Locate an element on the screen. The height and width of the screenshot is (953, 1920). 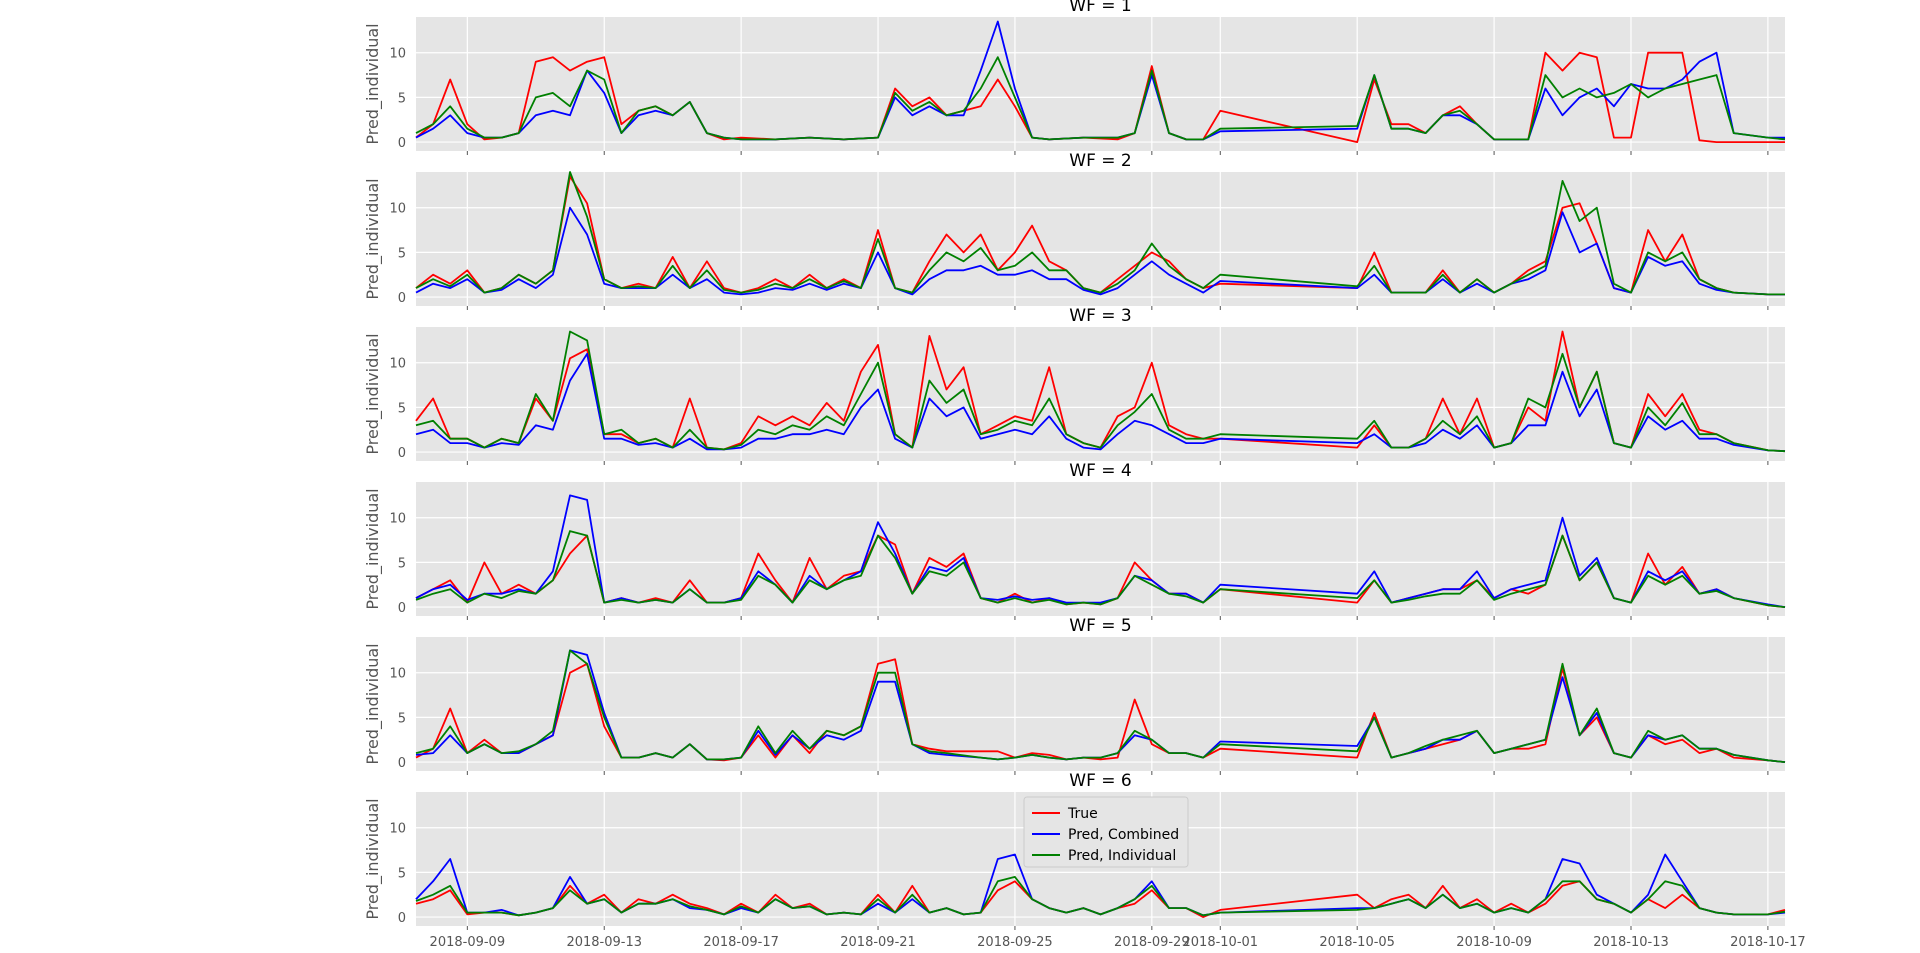
x-tick-label: 2018-10-17 is located at coordinates (1768, 942).